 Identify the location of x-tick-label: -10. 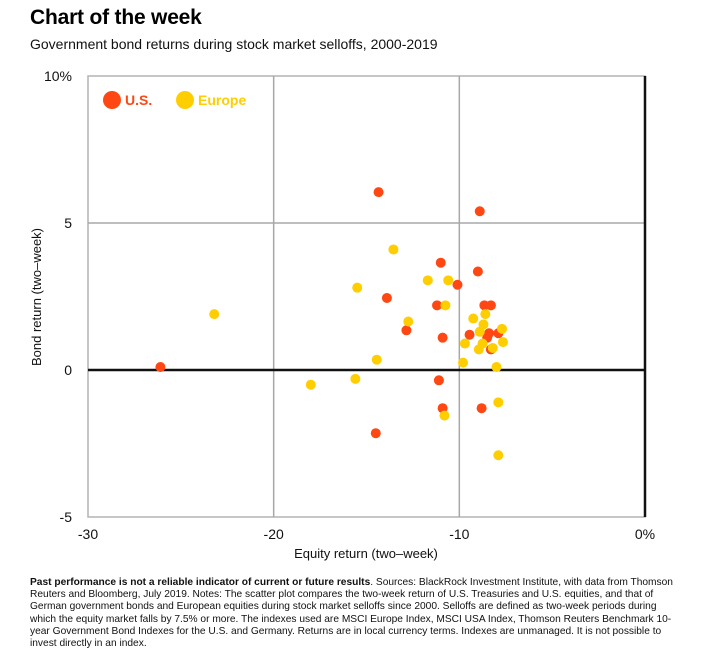
(459, 534).